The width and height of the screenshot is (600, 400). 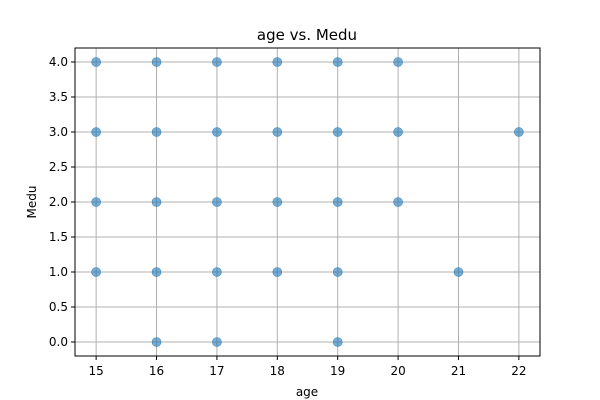 I want to click on x-tick-label: 22, so click(x=518, y=371).